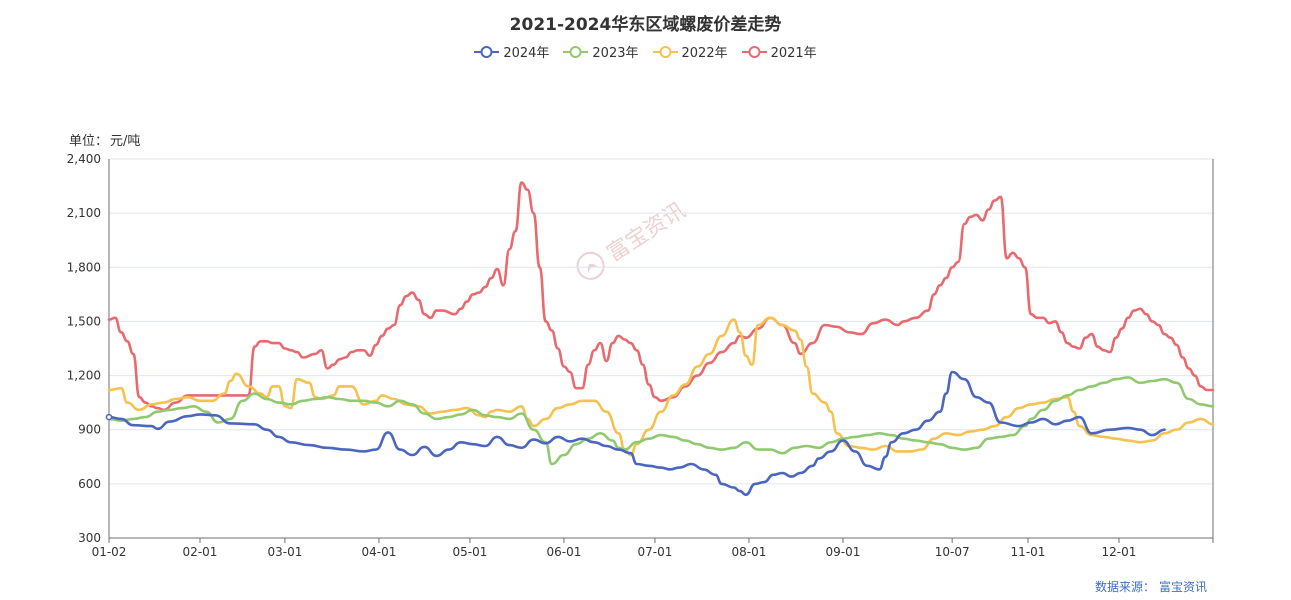 This screenshot has width=1291, height=600. What do you see at coordinates (84, 159) in the screenshot?
I see `y-tick-label: 2,400` at bounding box center [84, 159].